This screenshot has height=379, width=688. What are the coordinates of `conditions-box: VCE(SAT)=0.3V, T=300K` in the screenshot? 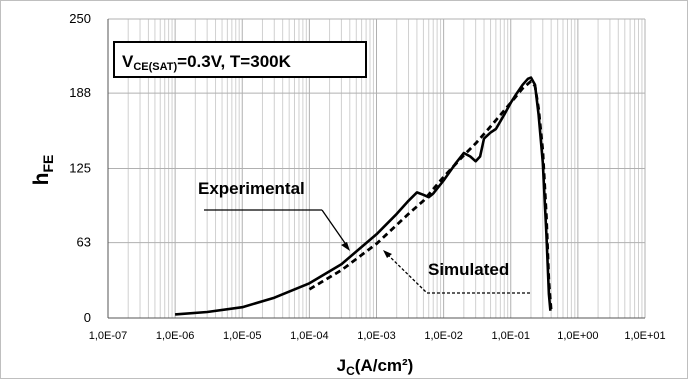 It's located at (240, 59).